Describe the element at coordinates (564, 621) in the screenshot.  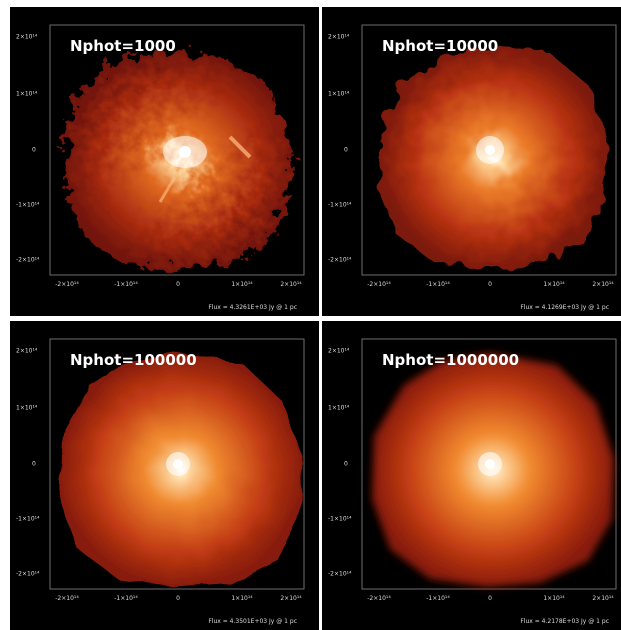
I see `flux-label: Flux = 4.2178E+03 Jy @ 1 pc` at that location.